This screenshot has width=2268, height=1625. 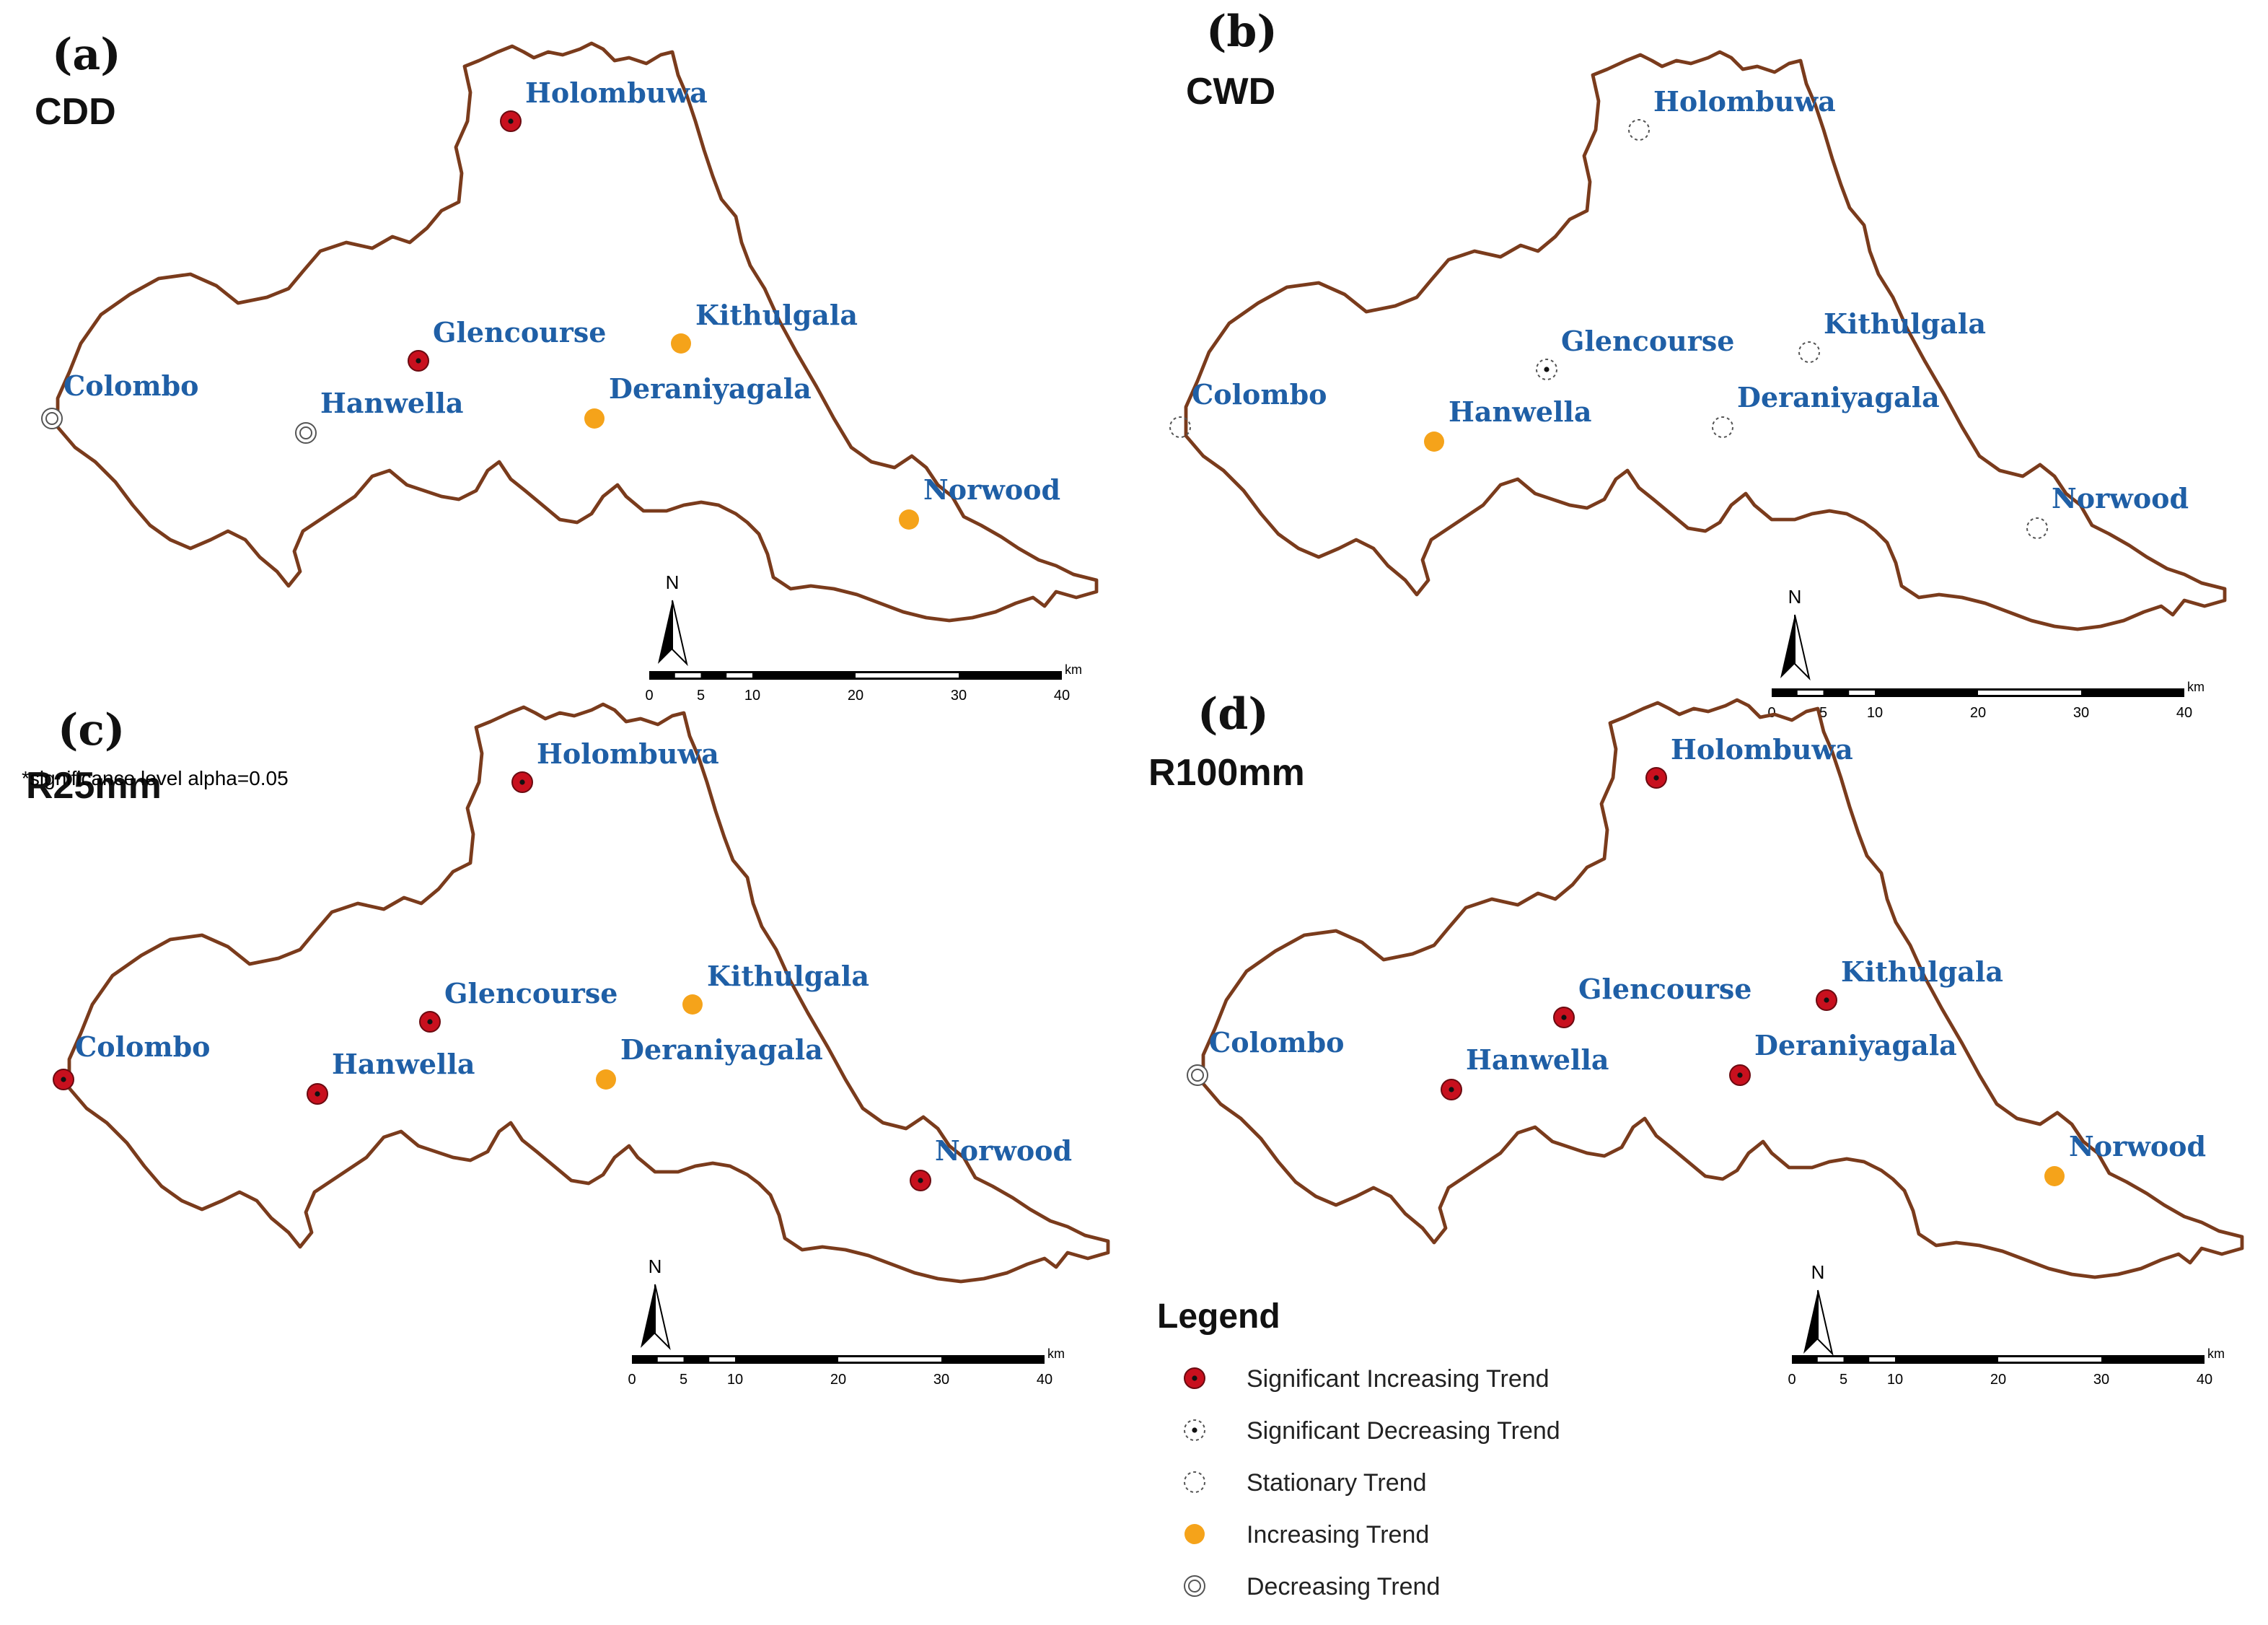 What do you see at coordinates (1403, 1431) in the screenshot?
I see `legend-label: Significant Decreasing Trend` at bounding box center [1403, 1431].